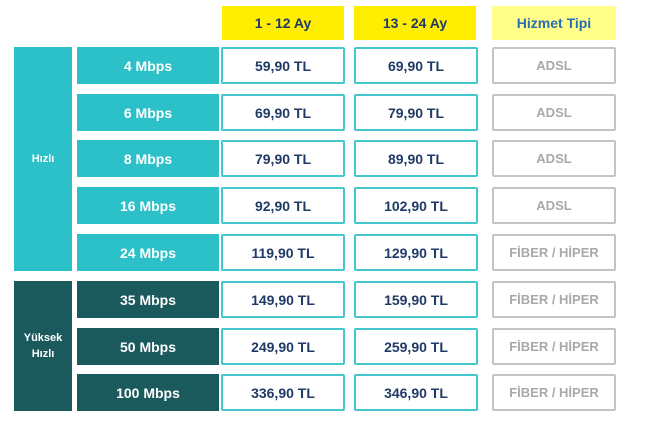 The image size is (664, 422). I want to click on price-13-24: 79,90 TL, so click(416, 112).